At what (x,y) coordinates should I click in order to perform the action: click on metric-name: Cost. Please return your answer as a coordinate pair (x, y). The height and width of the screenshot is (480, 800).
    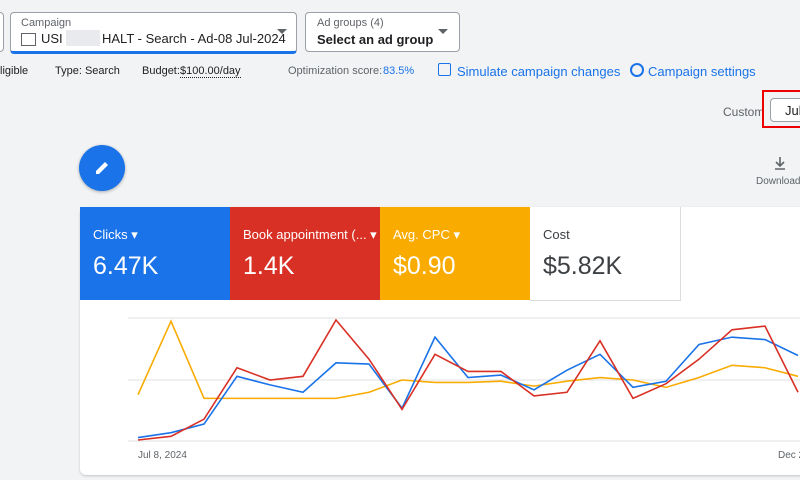
    Looking at the image, I should click on (556, 234).